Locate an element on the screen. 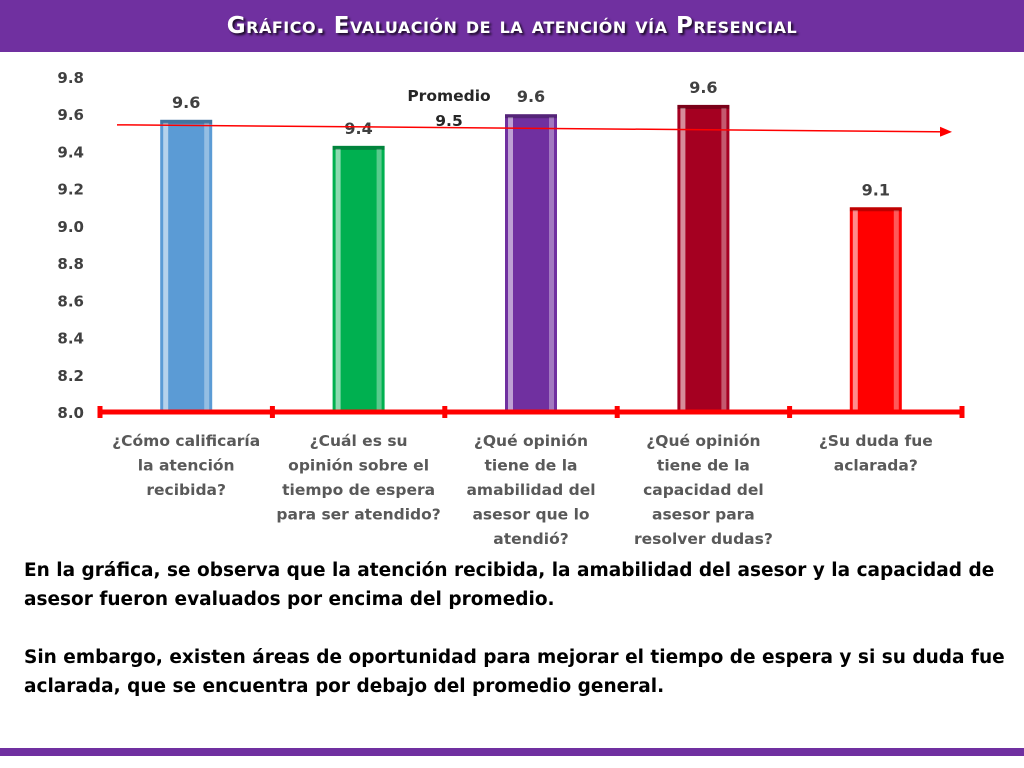  category-label-line: resolver dudas? is located at coordinates (703, 539).